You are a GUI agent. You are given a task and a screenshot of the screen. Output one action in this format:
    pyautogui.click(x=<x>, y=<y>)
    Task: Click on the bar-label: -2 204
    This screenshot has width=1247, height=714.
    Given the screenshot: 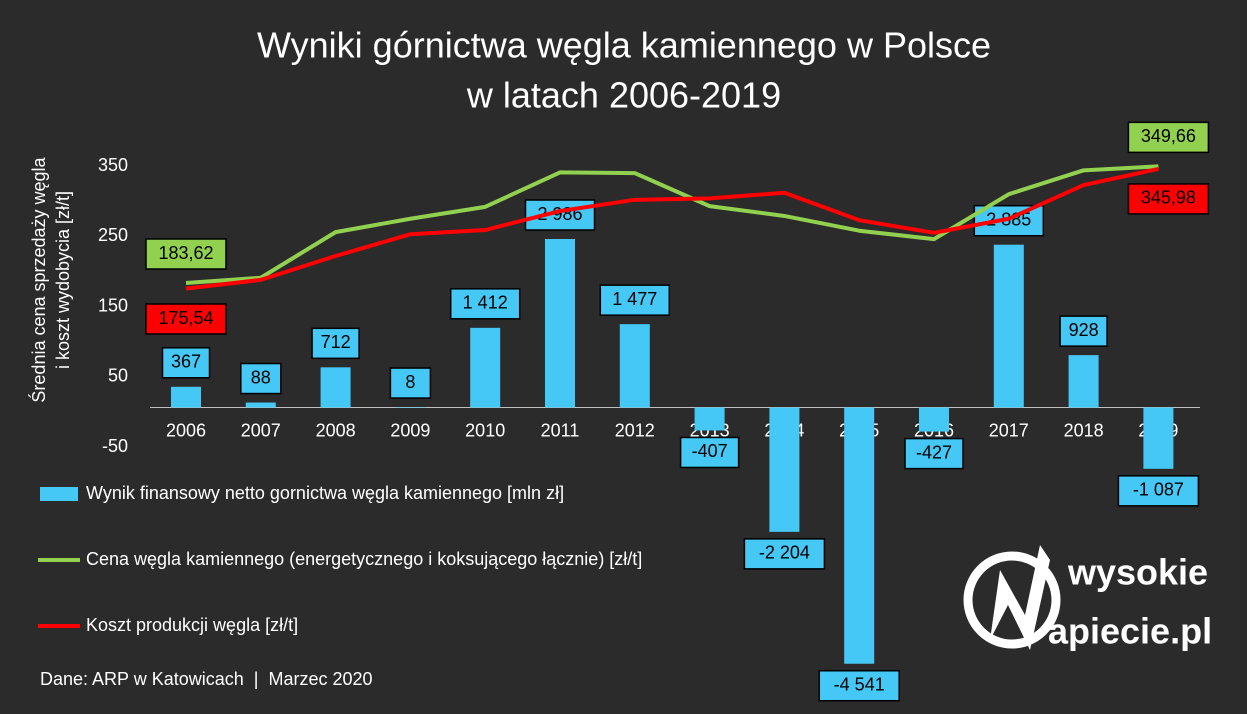 What is the action you would take?
    pyautogui.click(x=784, y=553)
    